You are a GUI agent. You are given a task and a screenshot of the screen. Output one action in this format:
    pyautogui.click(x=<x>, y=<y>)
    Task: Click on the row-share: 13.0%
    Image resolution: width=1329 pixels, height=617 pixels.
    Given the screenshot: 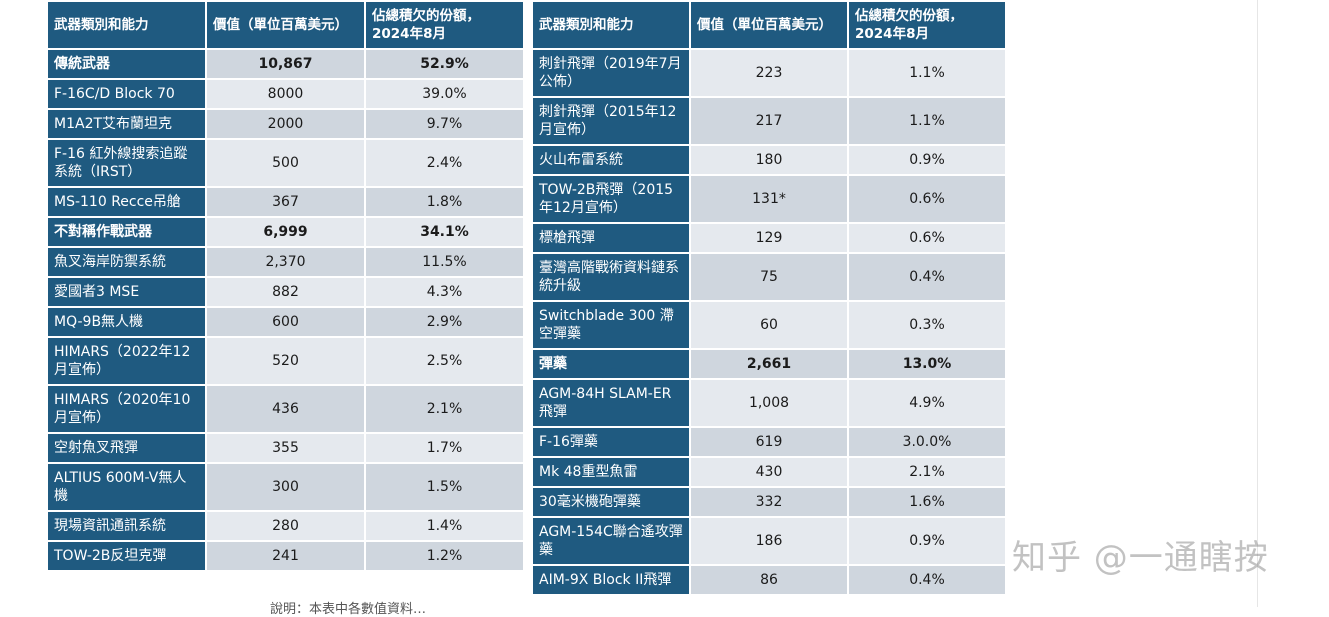 What is the action you would take?
    pyautogui.click(x=928, y=364)
    